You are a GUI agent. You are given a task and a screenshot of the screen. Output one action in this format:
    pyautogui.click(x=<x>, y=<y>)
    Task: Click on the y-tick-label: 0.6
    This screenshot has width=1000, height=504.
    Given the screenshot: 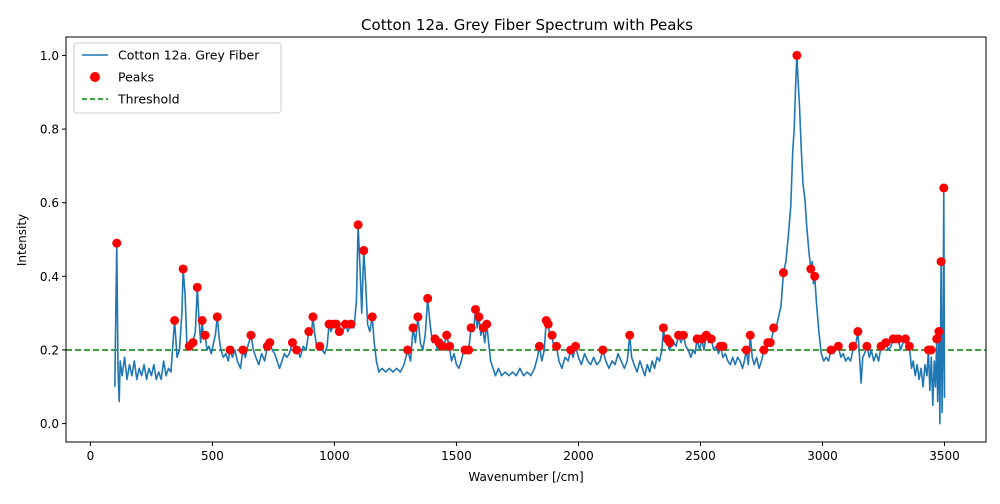 What is the action you would take?
    pyautogui.click(x=49, y=203)
    